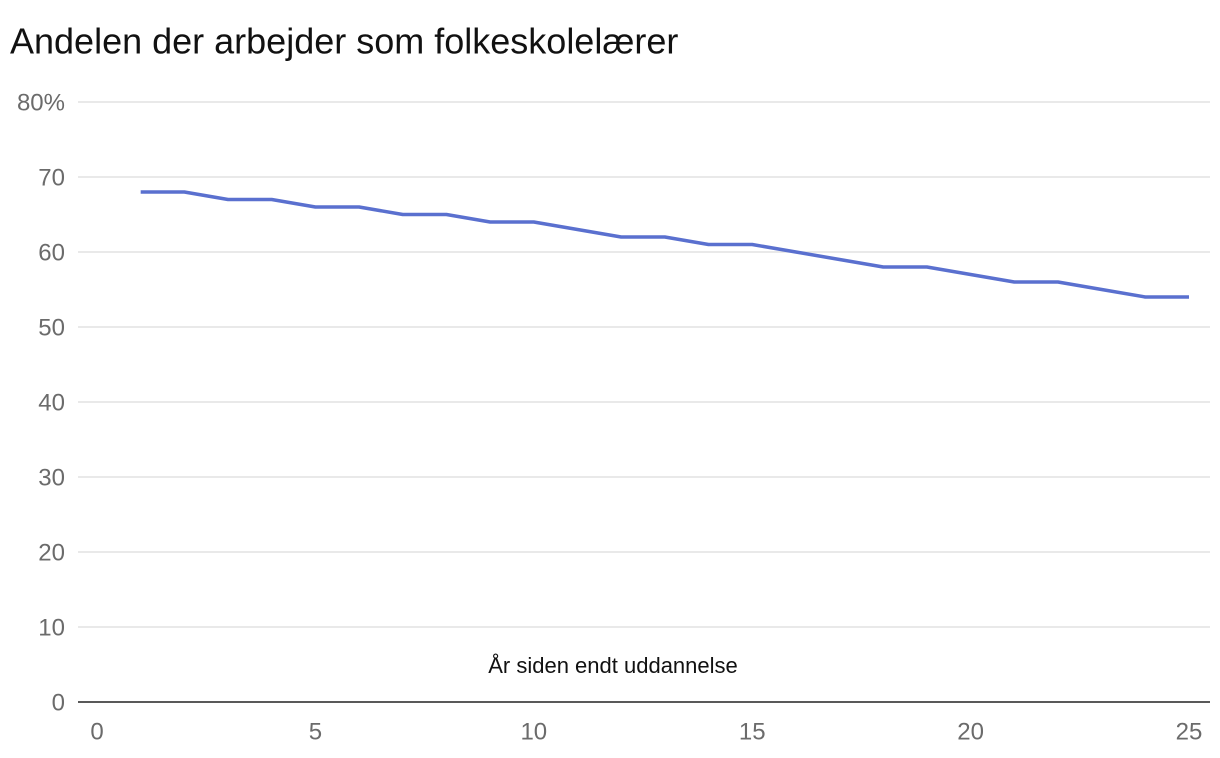  I want to click on y-tick-label: 10, so click(51, 627).